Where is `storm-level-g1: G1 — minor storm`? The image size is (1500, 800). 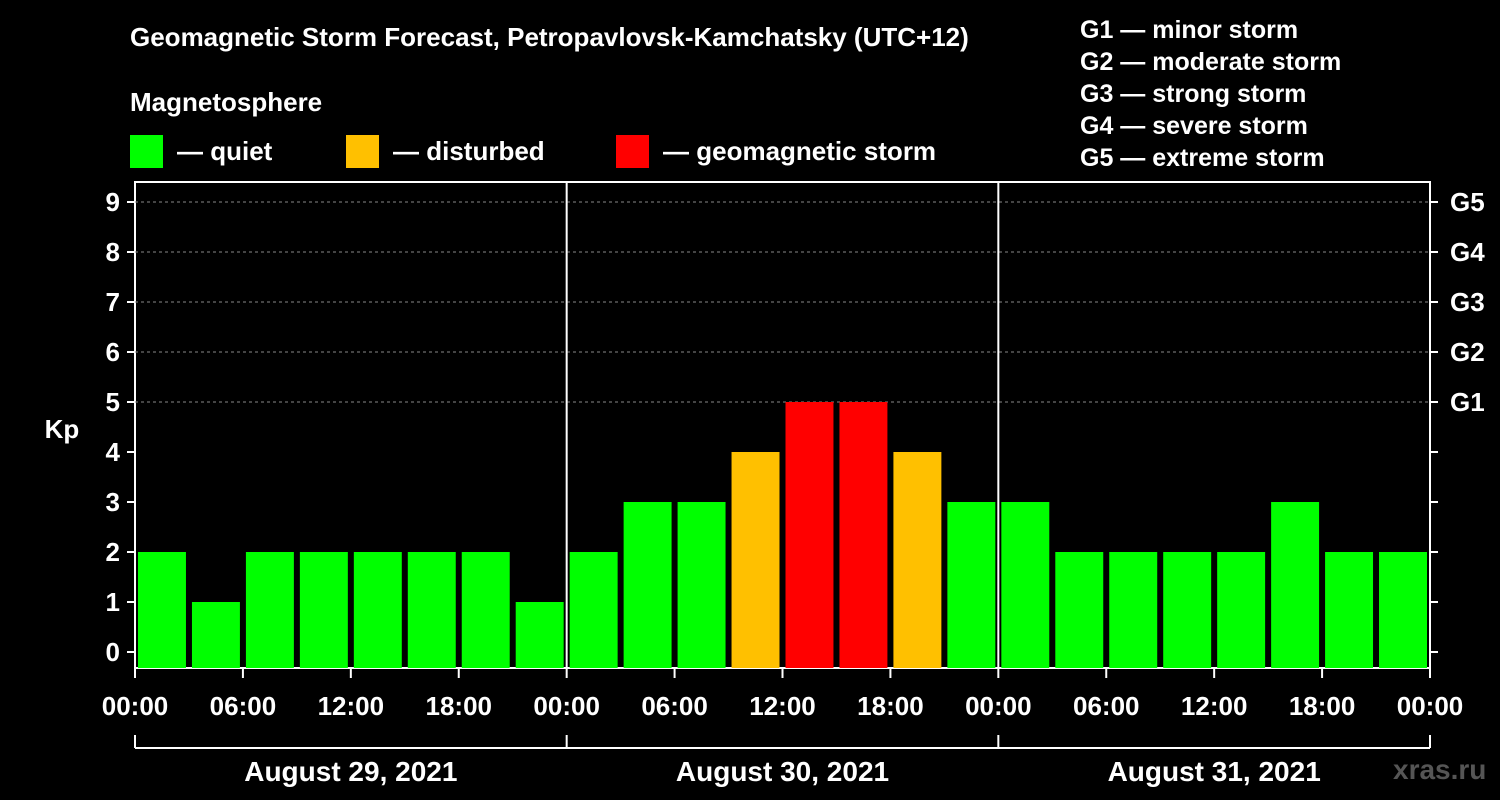
storm-level-g1: G1 — minor storm is located at coordinates (1189, 30).